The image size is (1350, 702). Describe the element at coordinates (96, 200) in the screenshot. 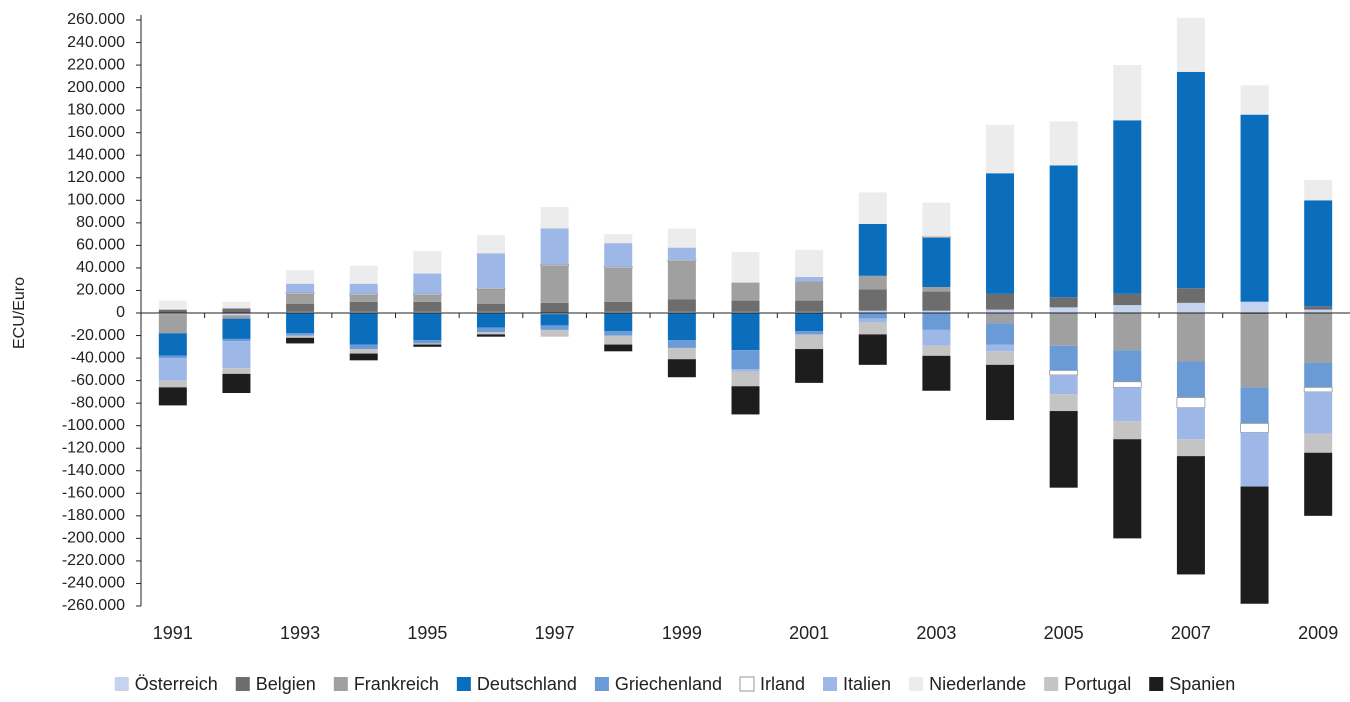

I see `y-tick-label: 100.000` at that location.